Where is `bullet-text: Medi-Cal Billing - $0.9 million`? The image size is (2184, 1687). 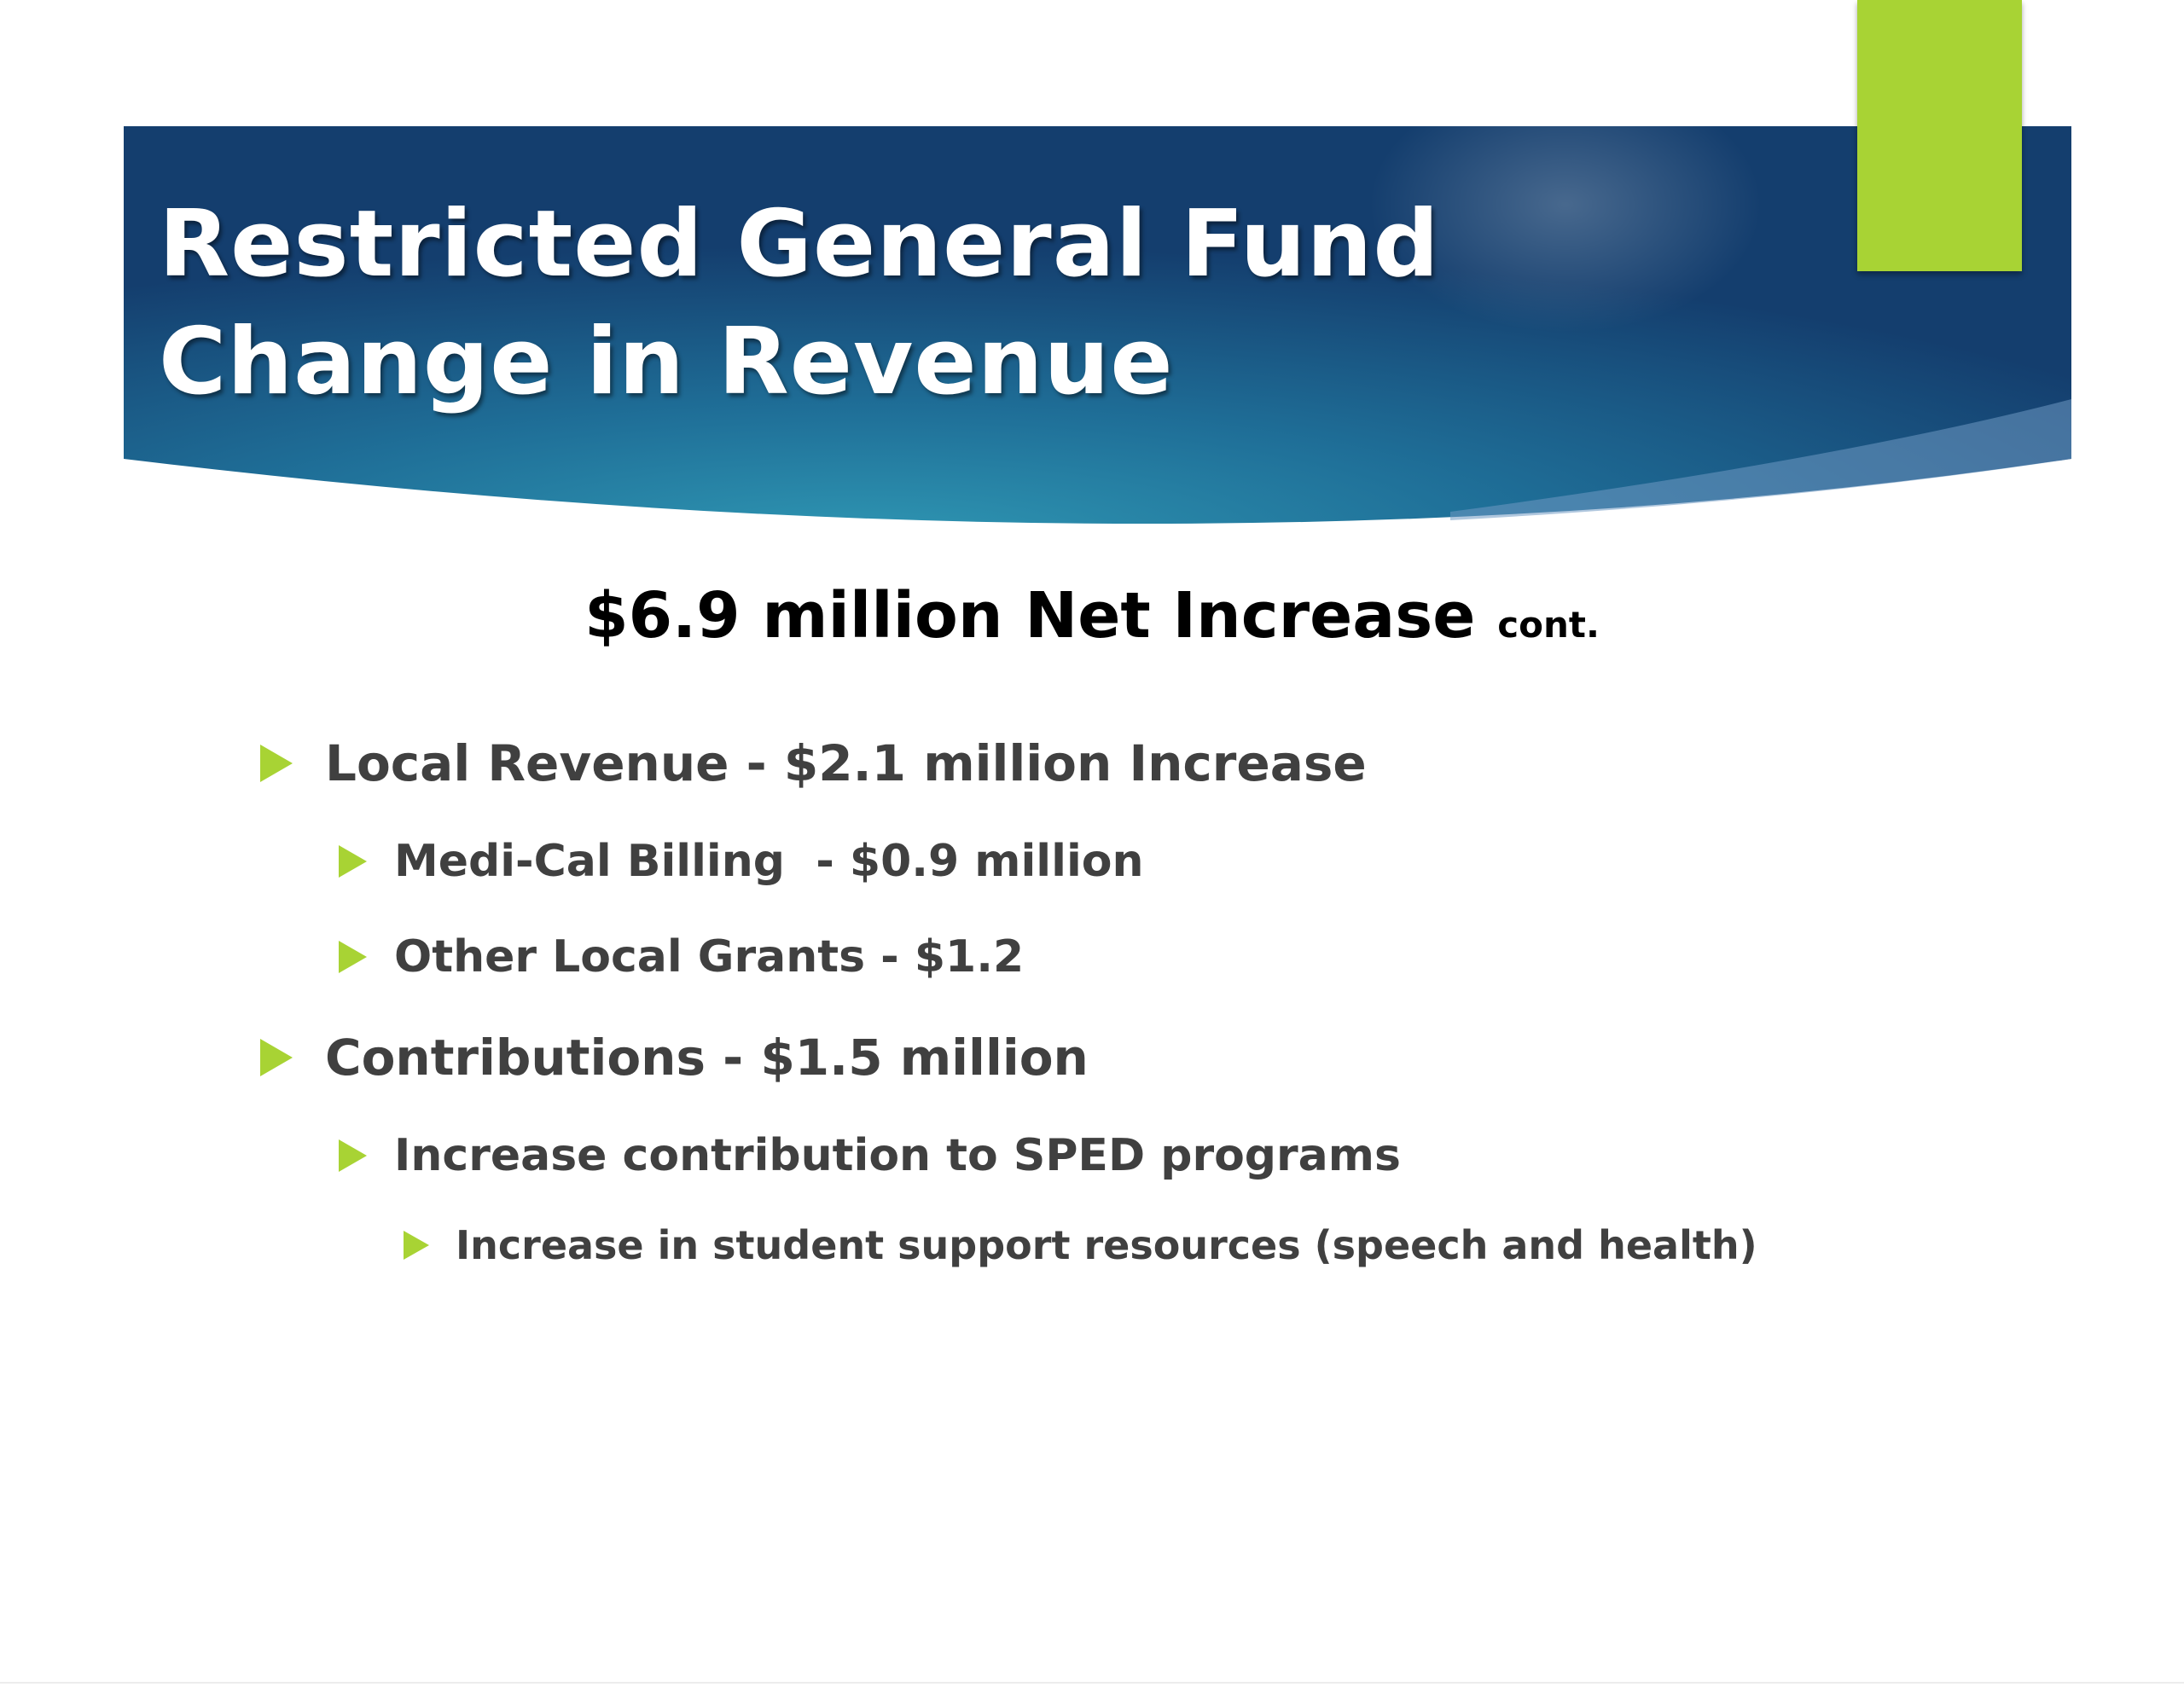
bullet-text: Medi-Cal Billing - $0.9 million is located at coordinates (769, 862).